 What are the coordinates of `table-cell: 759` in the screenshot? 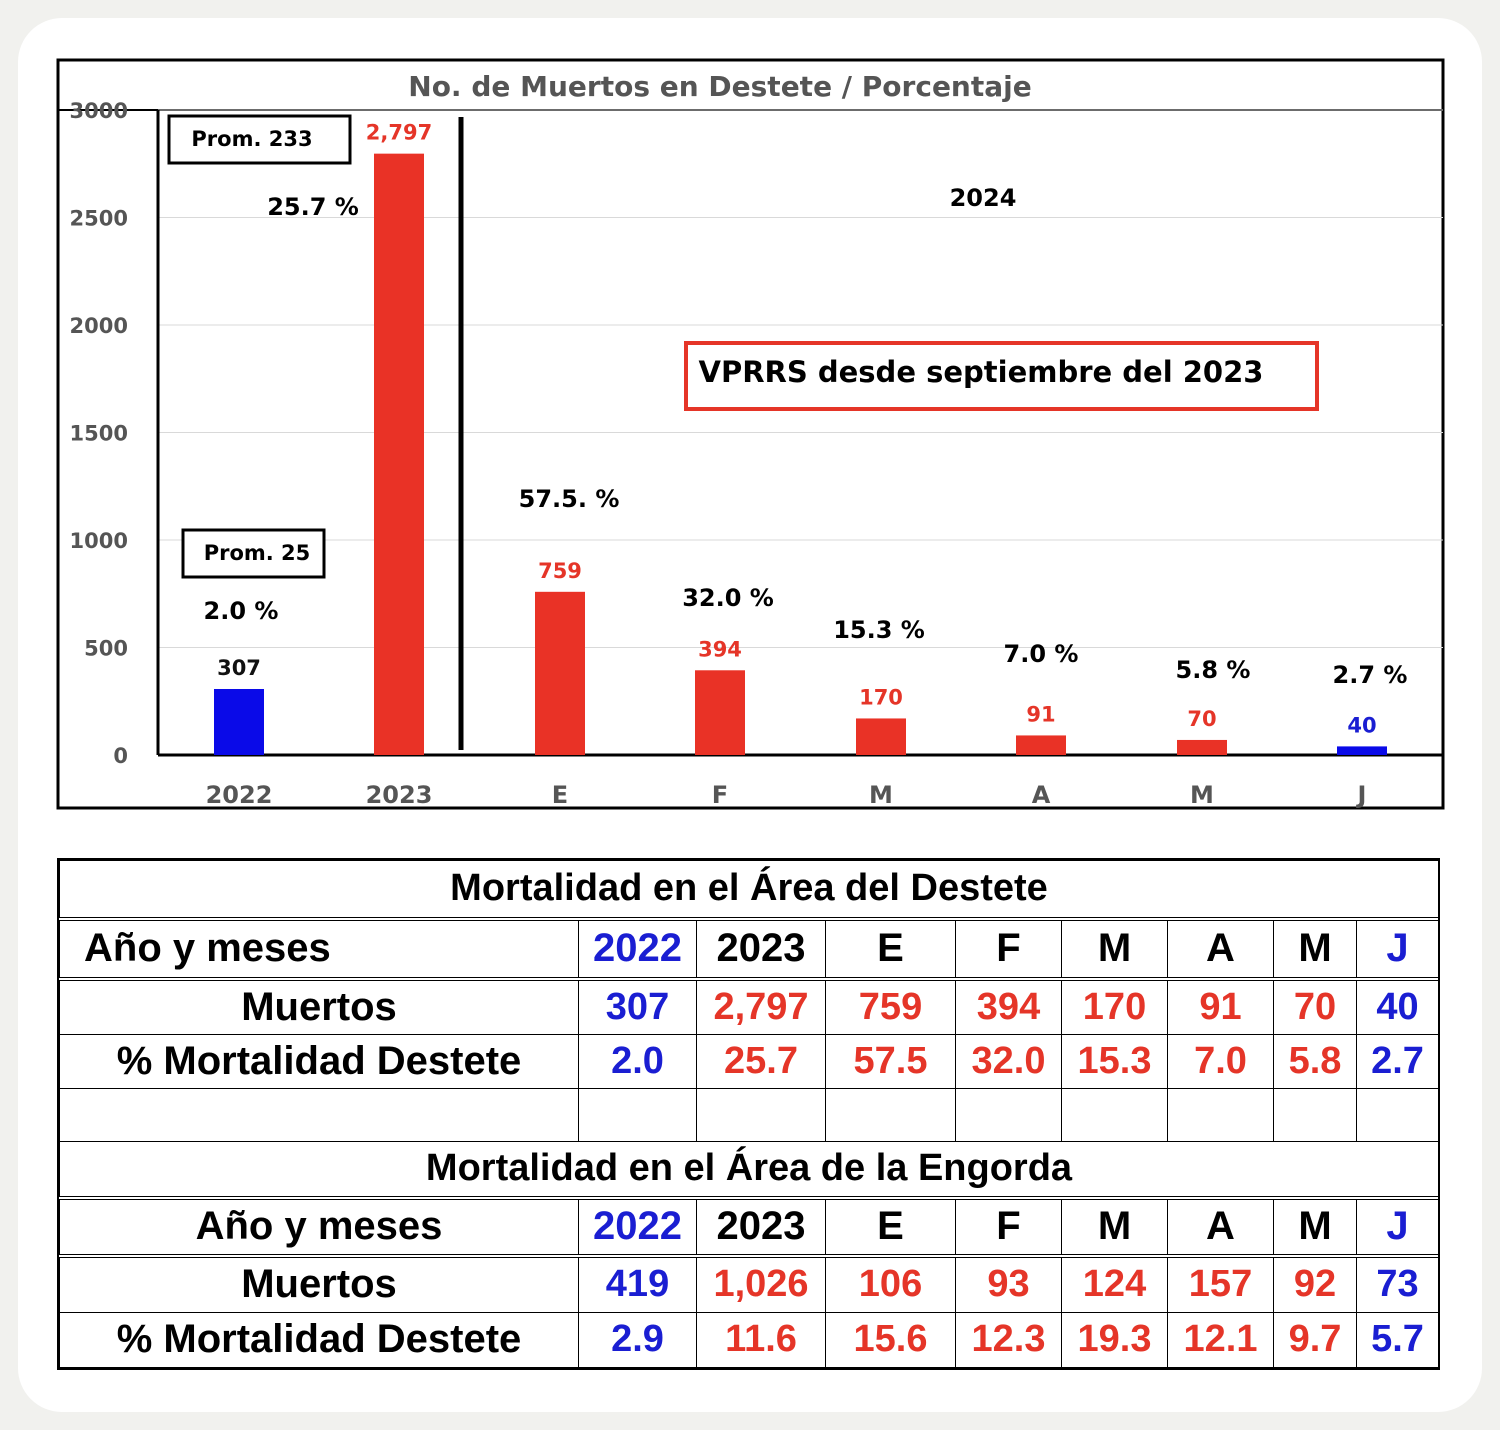 It's located at (890, 1006).